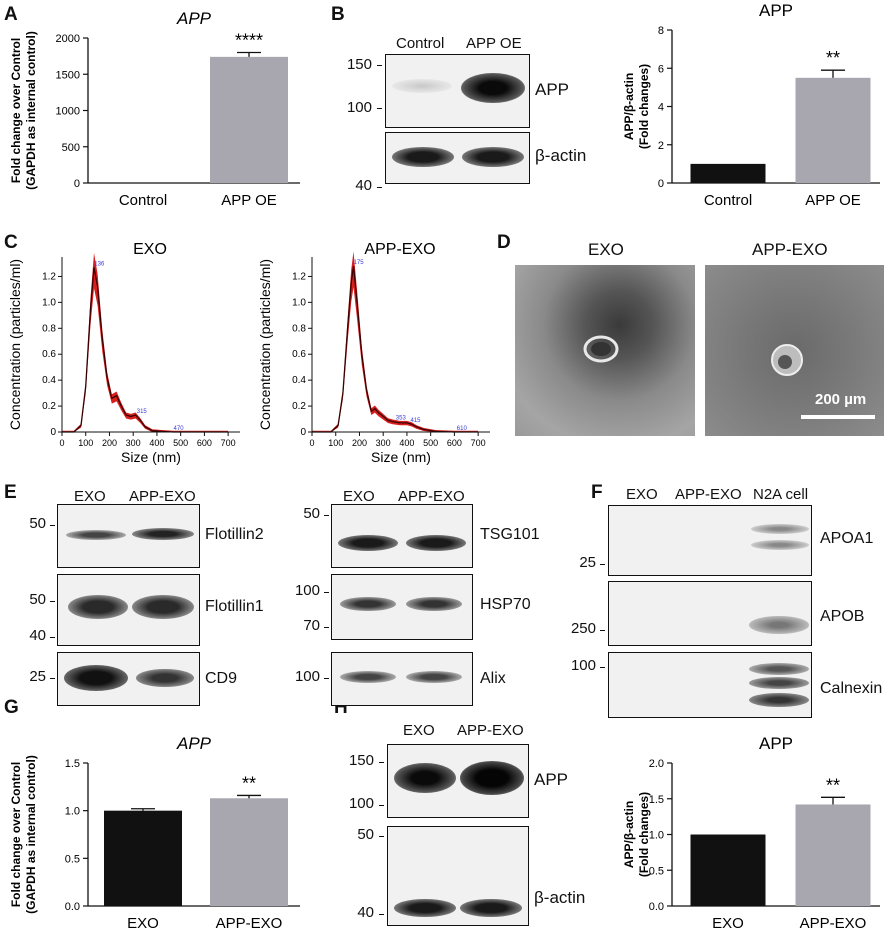 This screenshot has height=935, width=892. What do you see at coordinates (833, 200) in the screenshot?
I see `x-category-label: APP OE` at bounding box center [833, 200].